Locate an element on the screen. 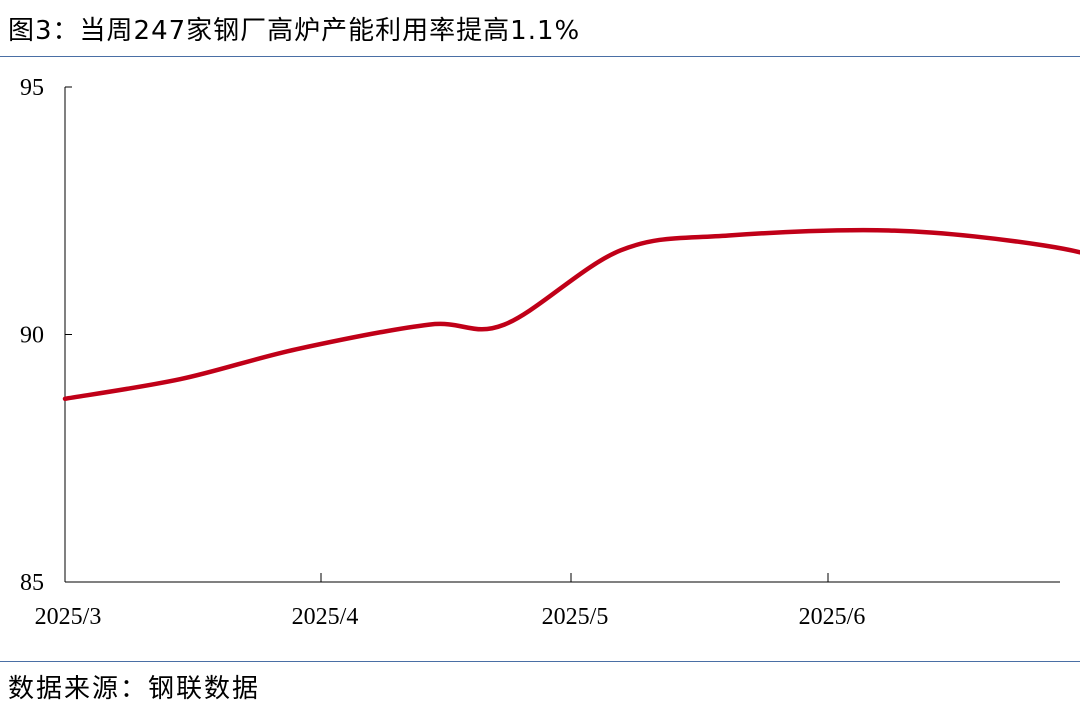  x-tick-label: 2025/5 is located at coordinates (575, 617).